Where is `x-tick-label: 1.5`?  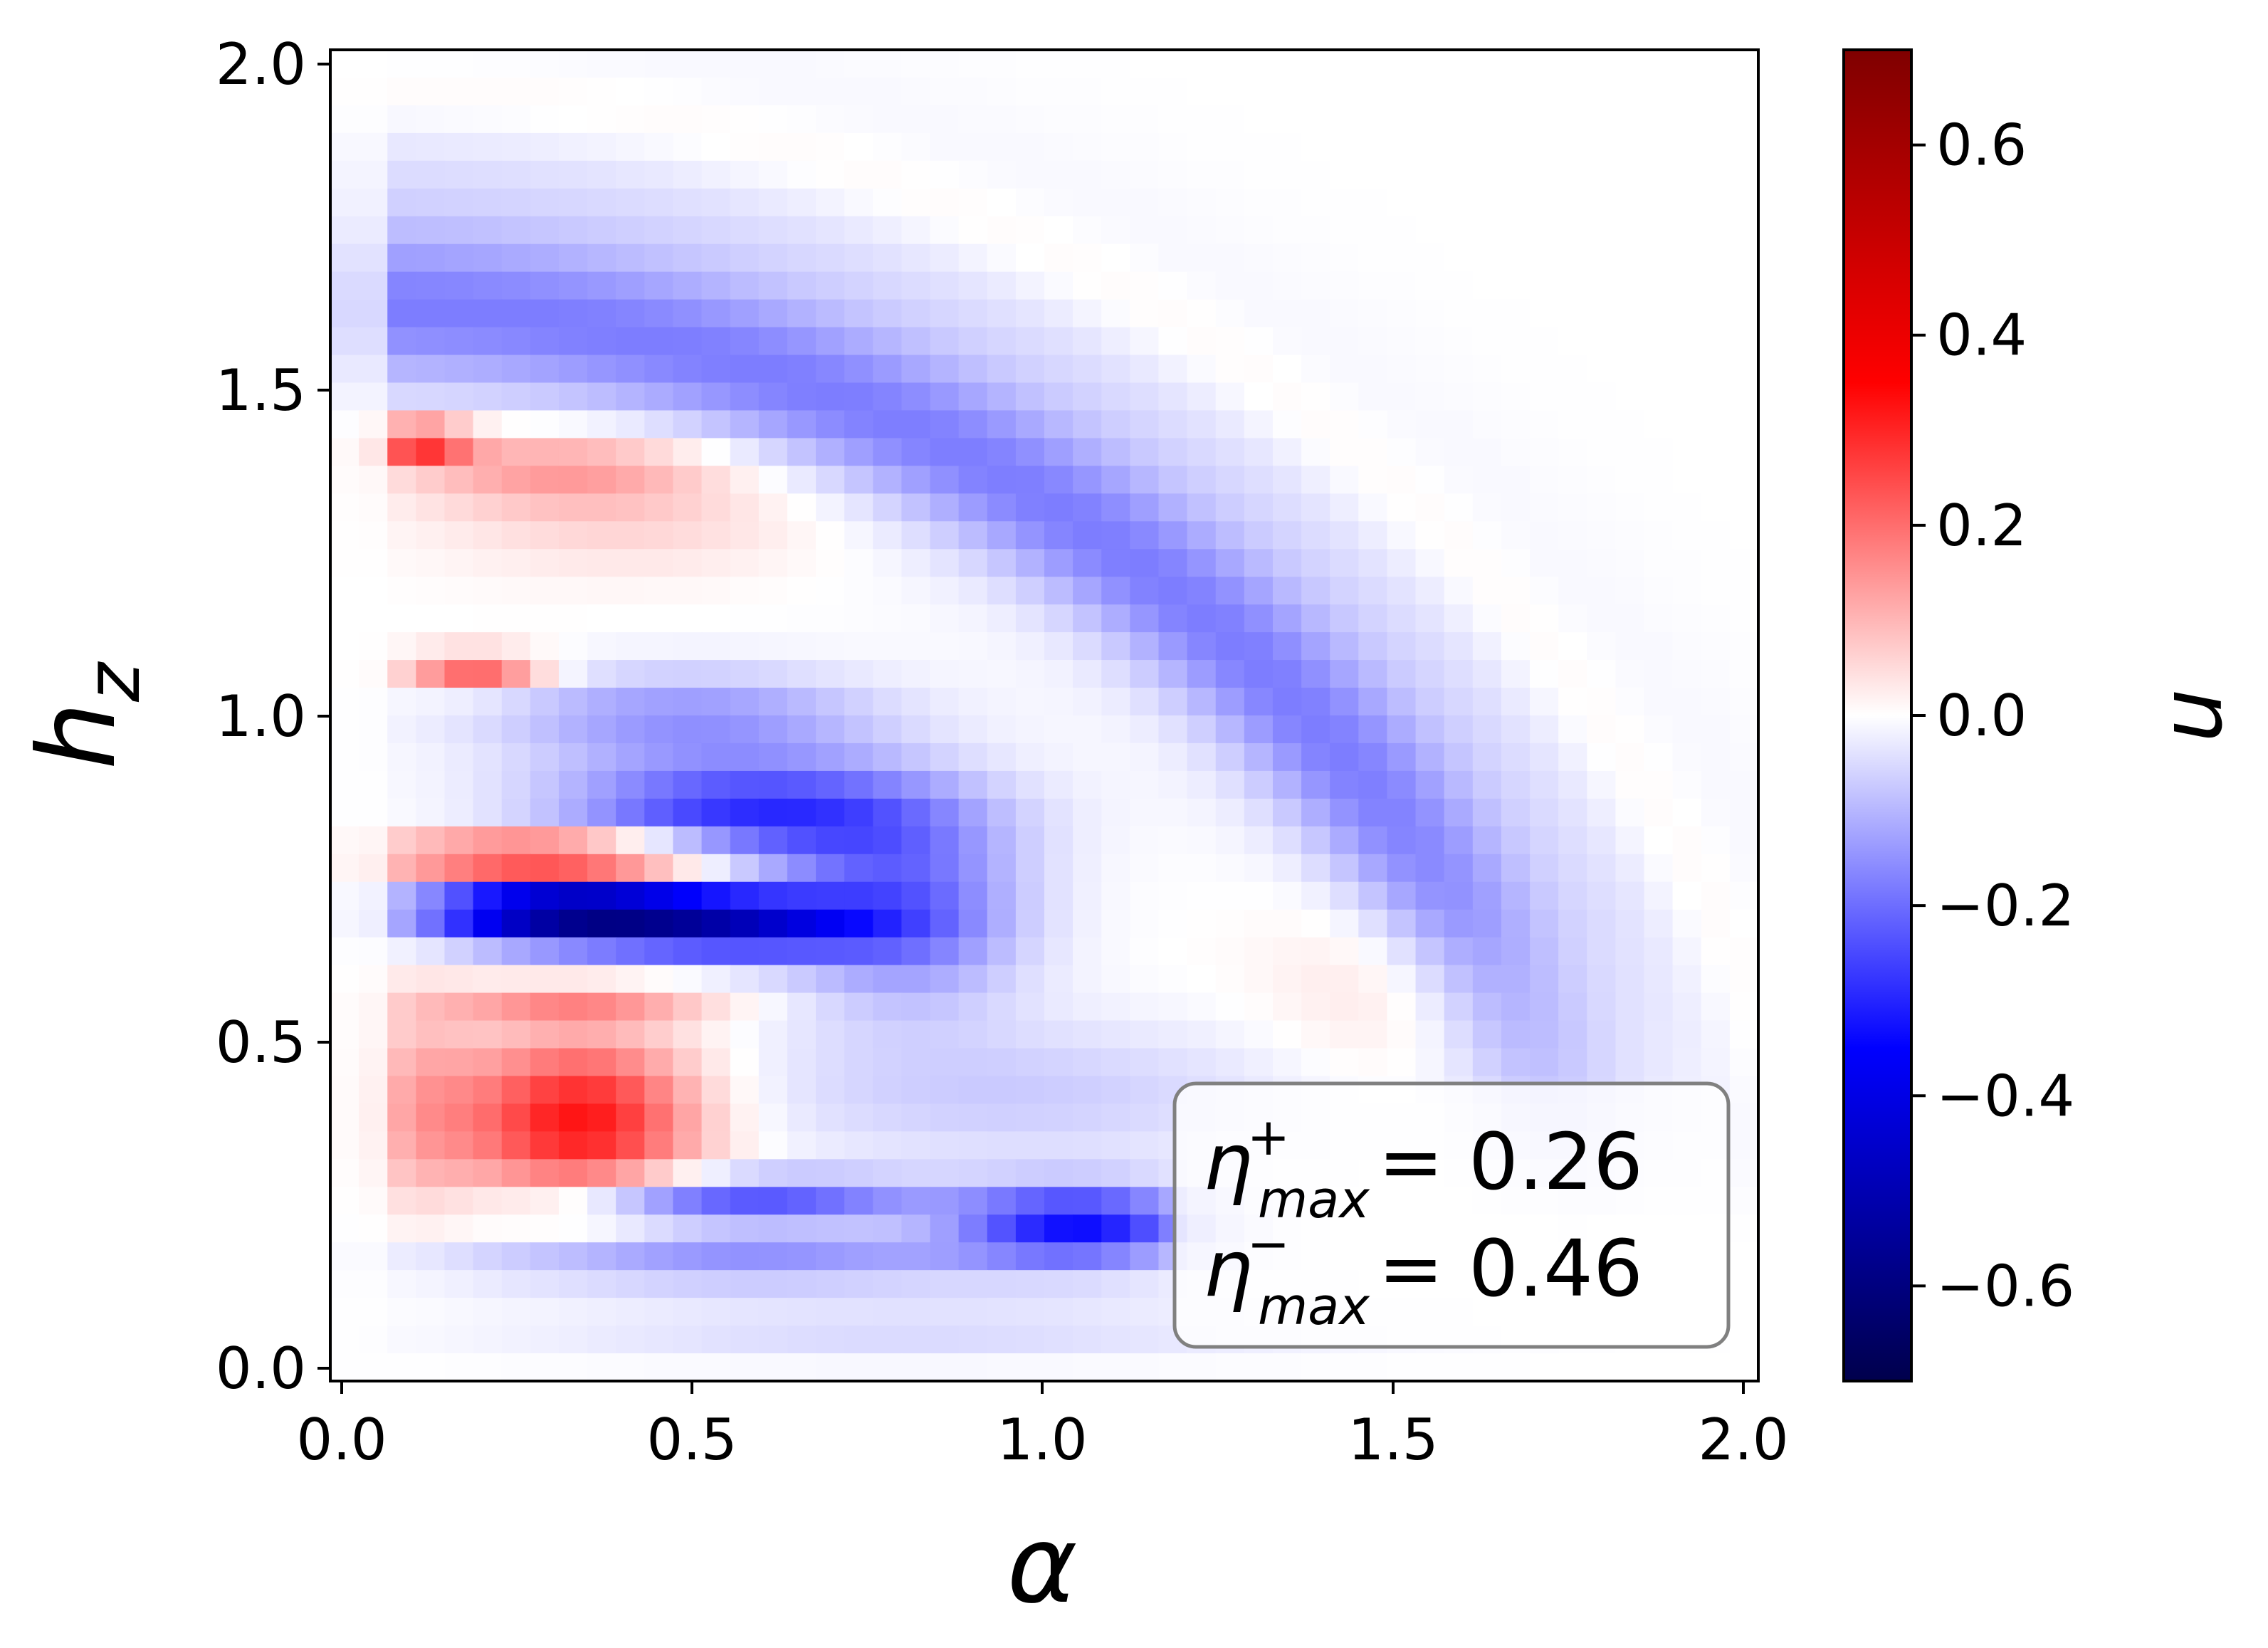 x-tick-label: 1.5 is located at coordinates (1393, 1440).